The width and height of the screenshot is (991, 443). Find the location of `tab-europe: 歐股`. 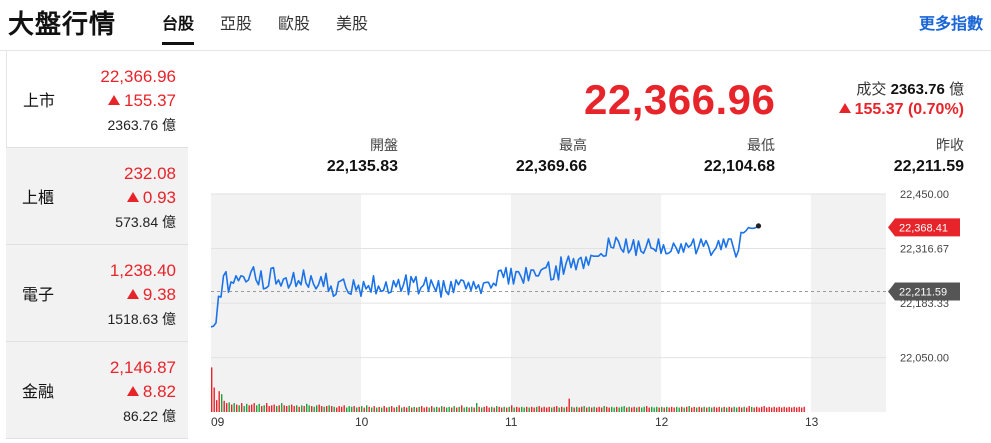

tab-europe: 歐股 is located at coordinates (294, 24).